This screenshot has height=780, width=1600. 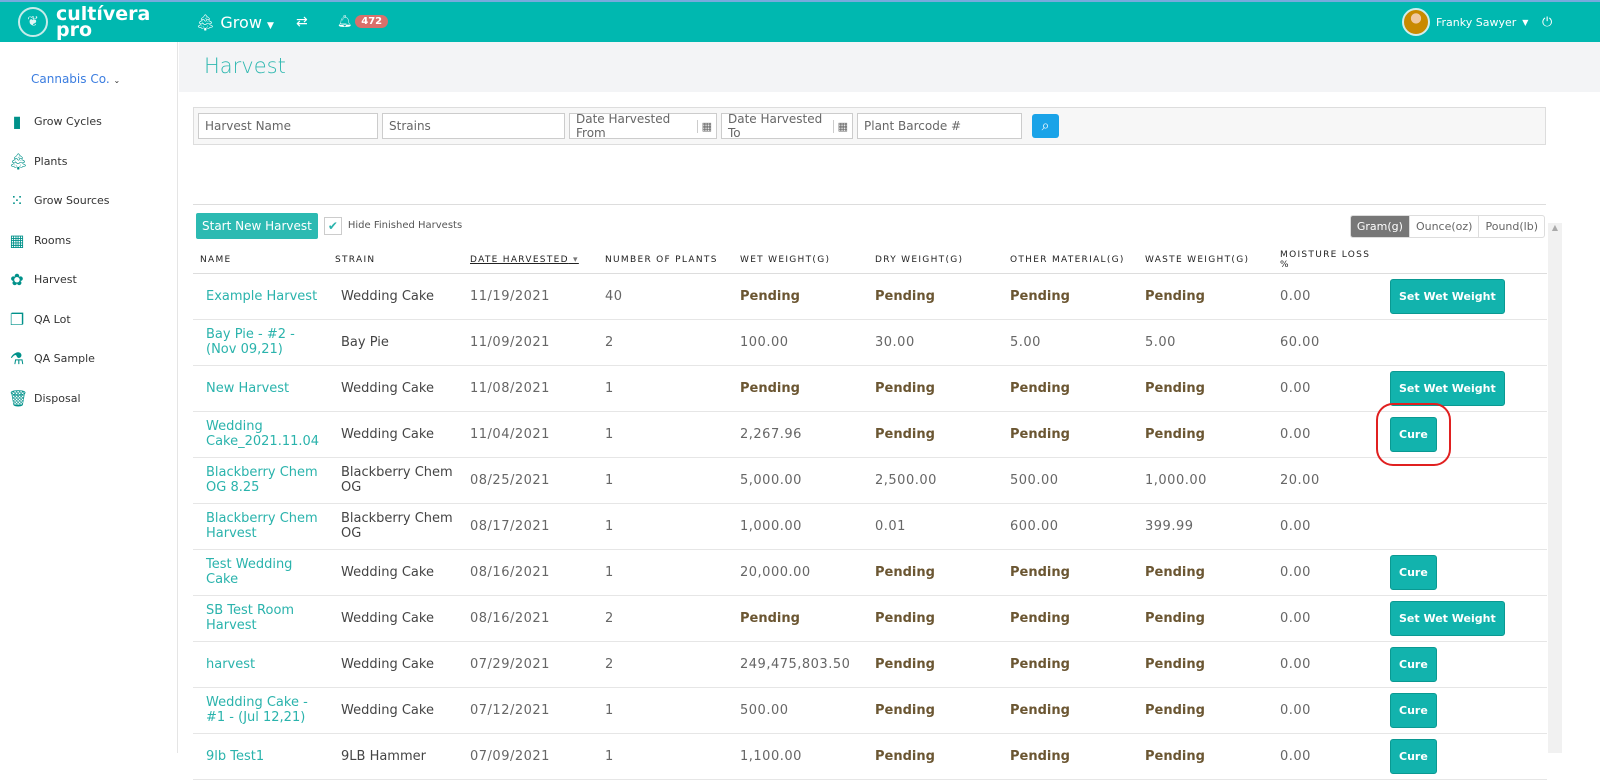 I want to click on table-cell: 60.00, so click(x=1328, y=342).